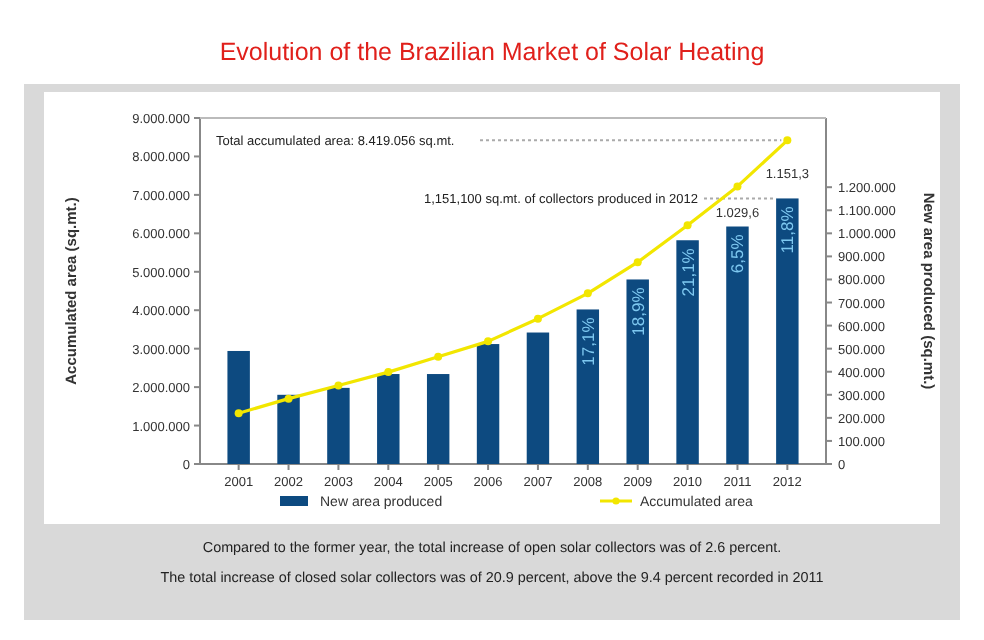  I want to click on chart-title: Evolution of the Brazilian Market of Solar Heating, so click(492, 52).